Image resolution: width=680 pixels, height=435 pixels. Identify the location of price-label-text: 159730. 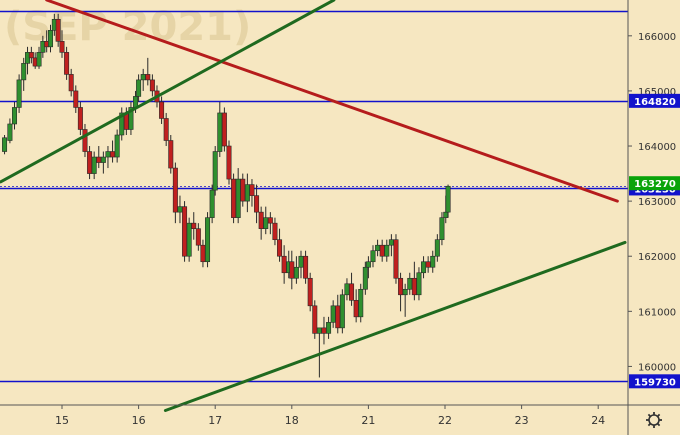
(655, 382).